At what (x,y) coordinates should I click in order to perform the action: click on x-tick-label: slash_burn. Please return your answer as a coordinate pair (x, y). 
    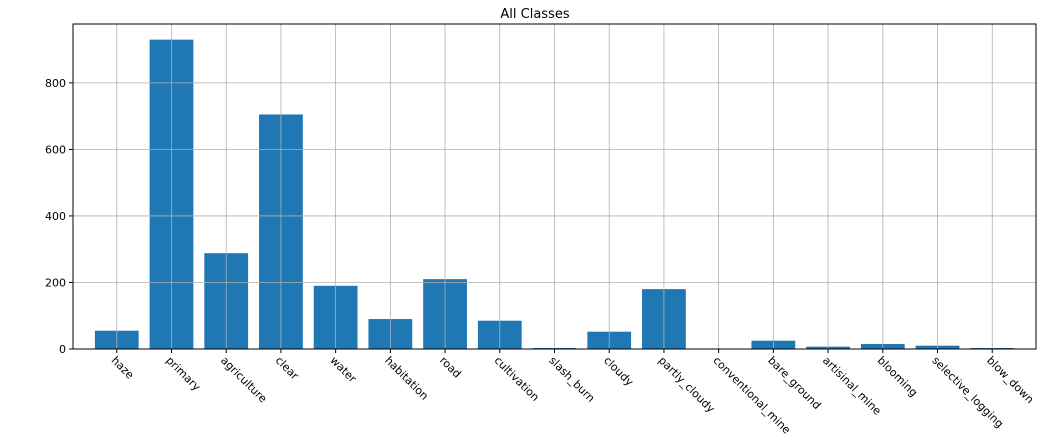
    Looking at the image, I should click on (571, 379).